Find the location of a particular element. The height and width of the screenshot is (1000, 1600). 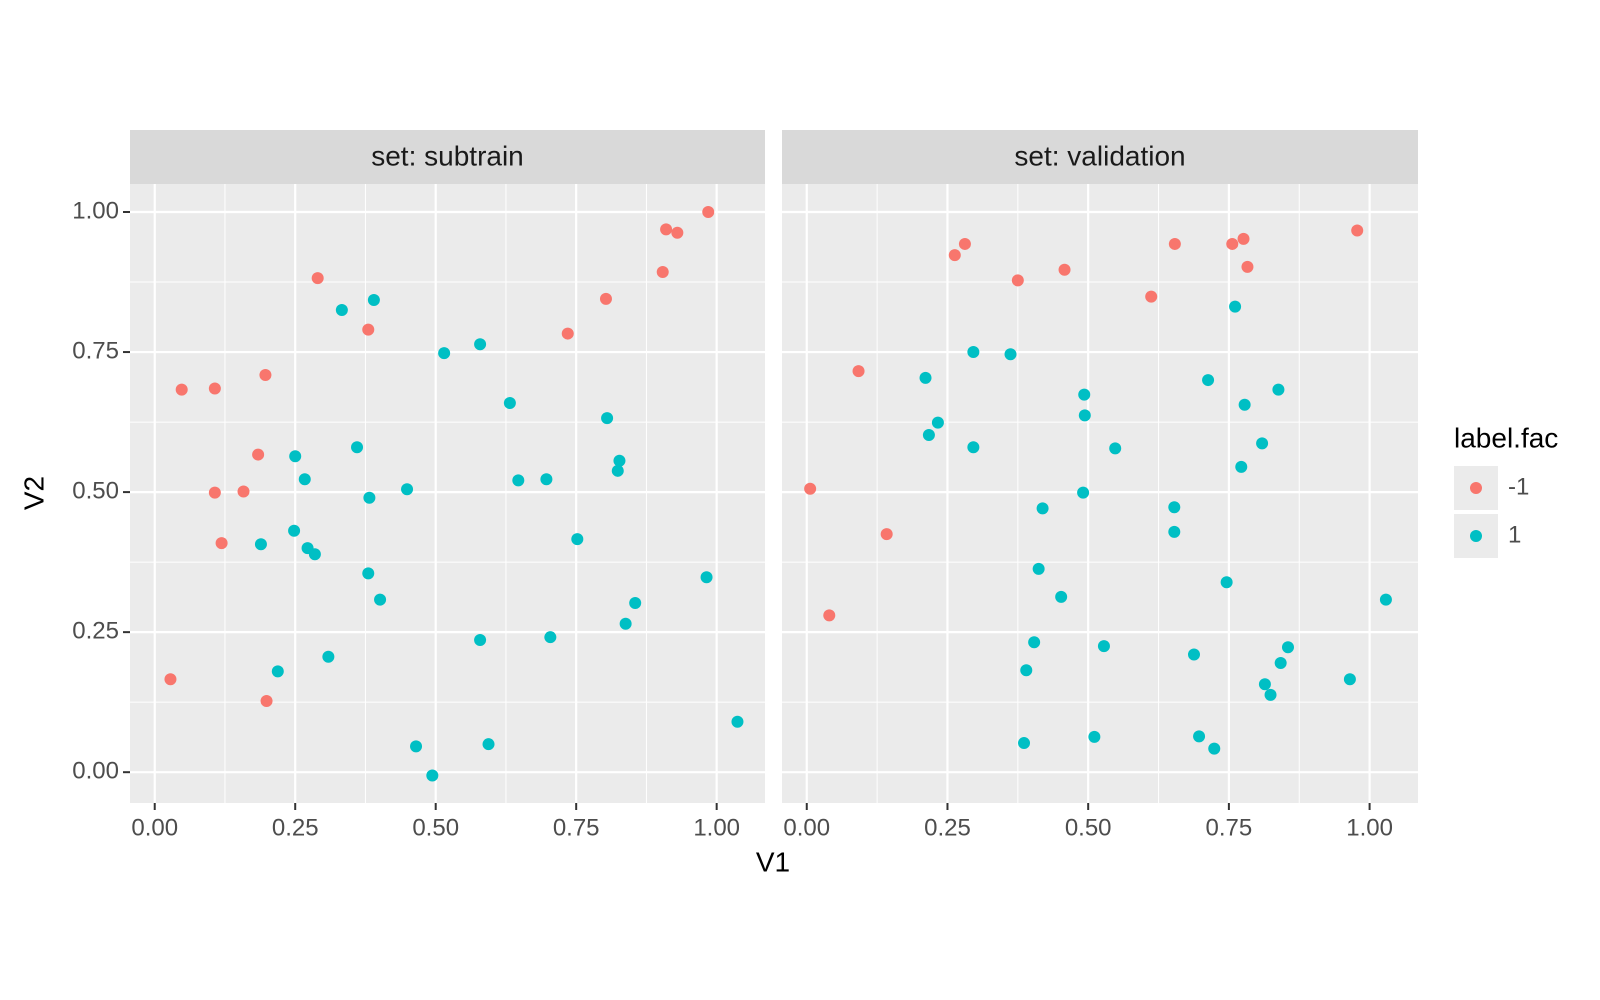

x-axis-label: V1 is located at coordinates (773, 861).